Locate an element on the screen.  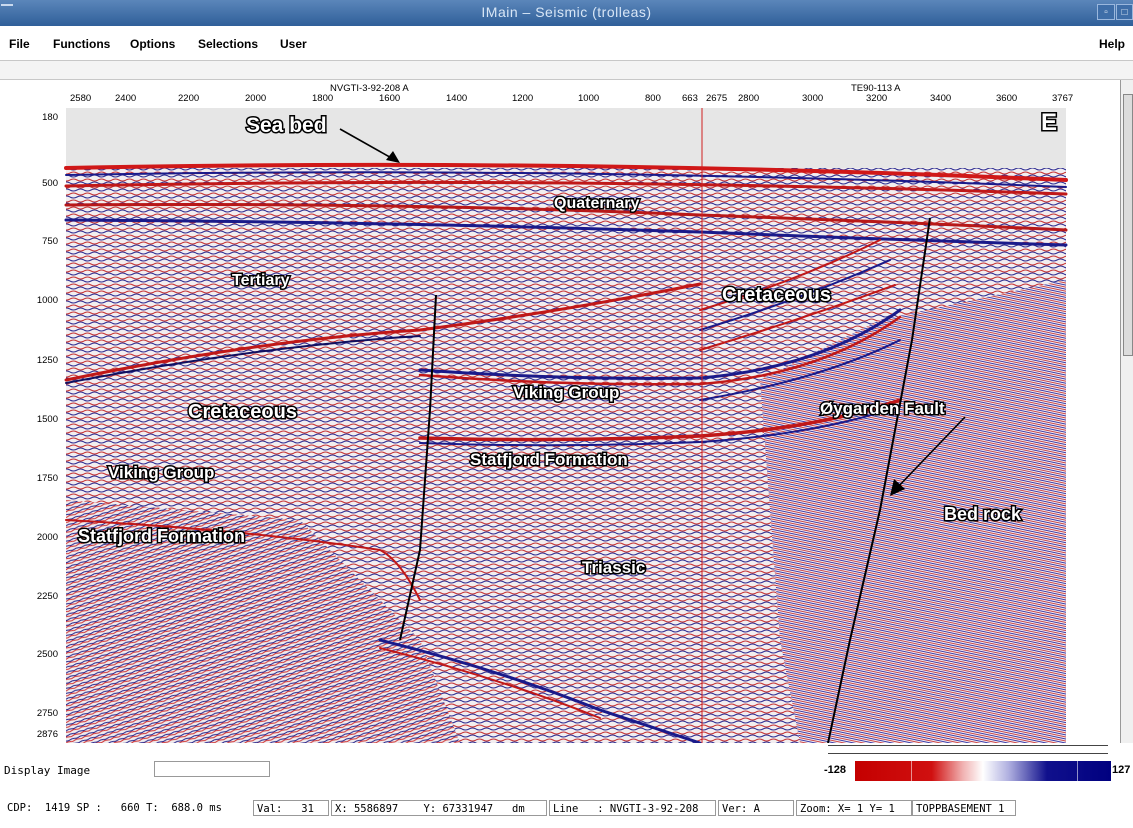
cdp-tick-label: 2675 is located at coordinates (716, 98).